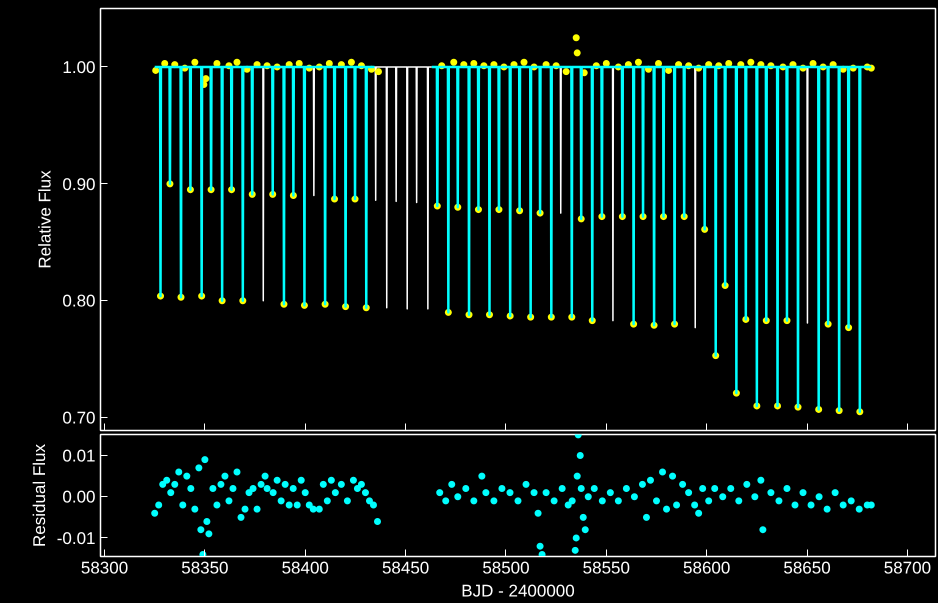  What do you see at coordinates (606, 568) in the screenshot?
I see `x-tick-label: 58550` at bounding box center [606, 568].